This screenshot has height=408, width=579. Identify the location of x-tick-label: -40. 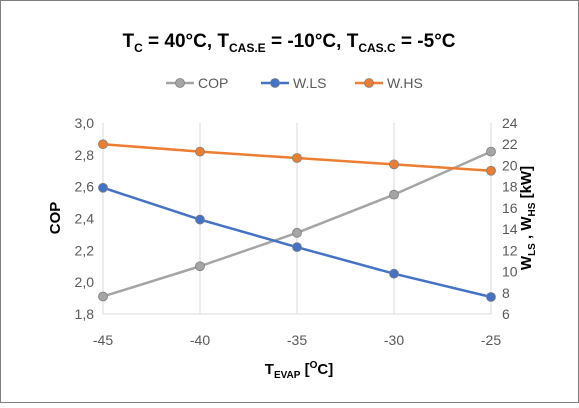
(200, 340).